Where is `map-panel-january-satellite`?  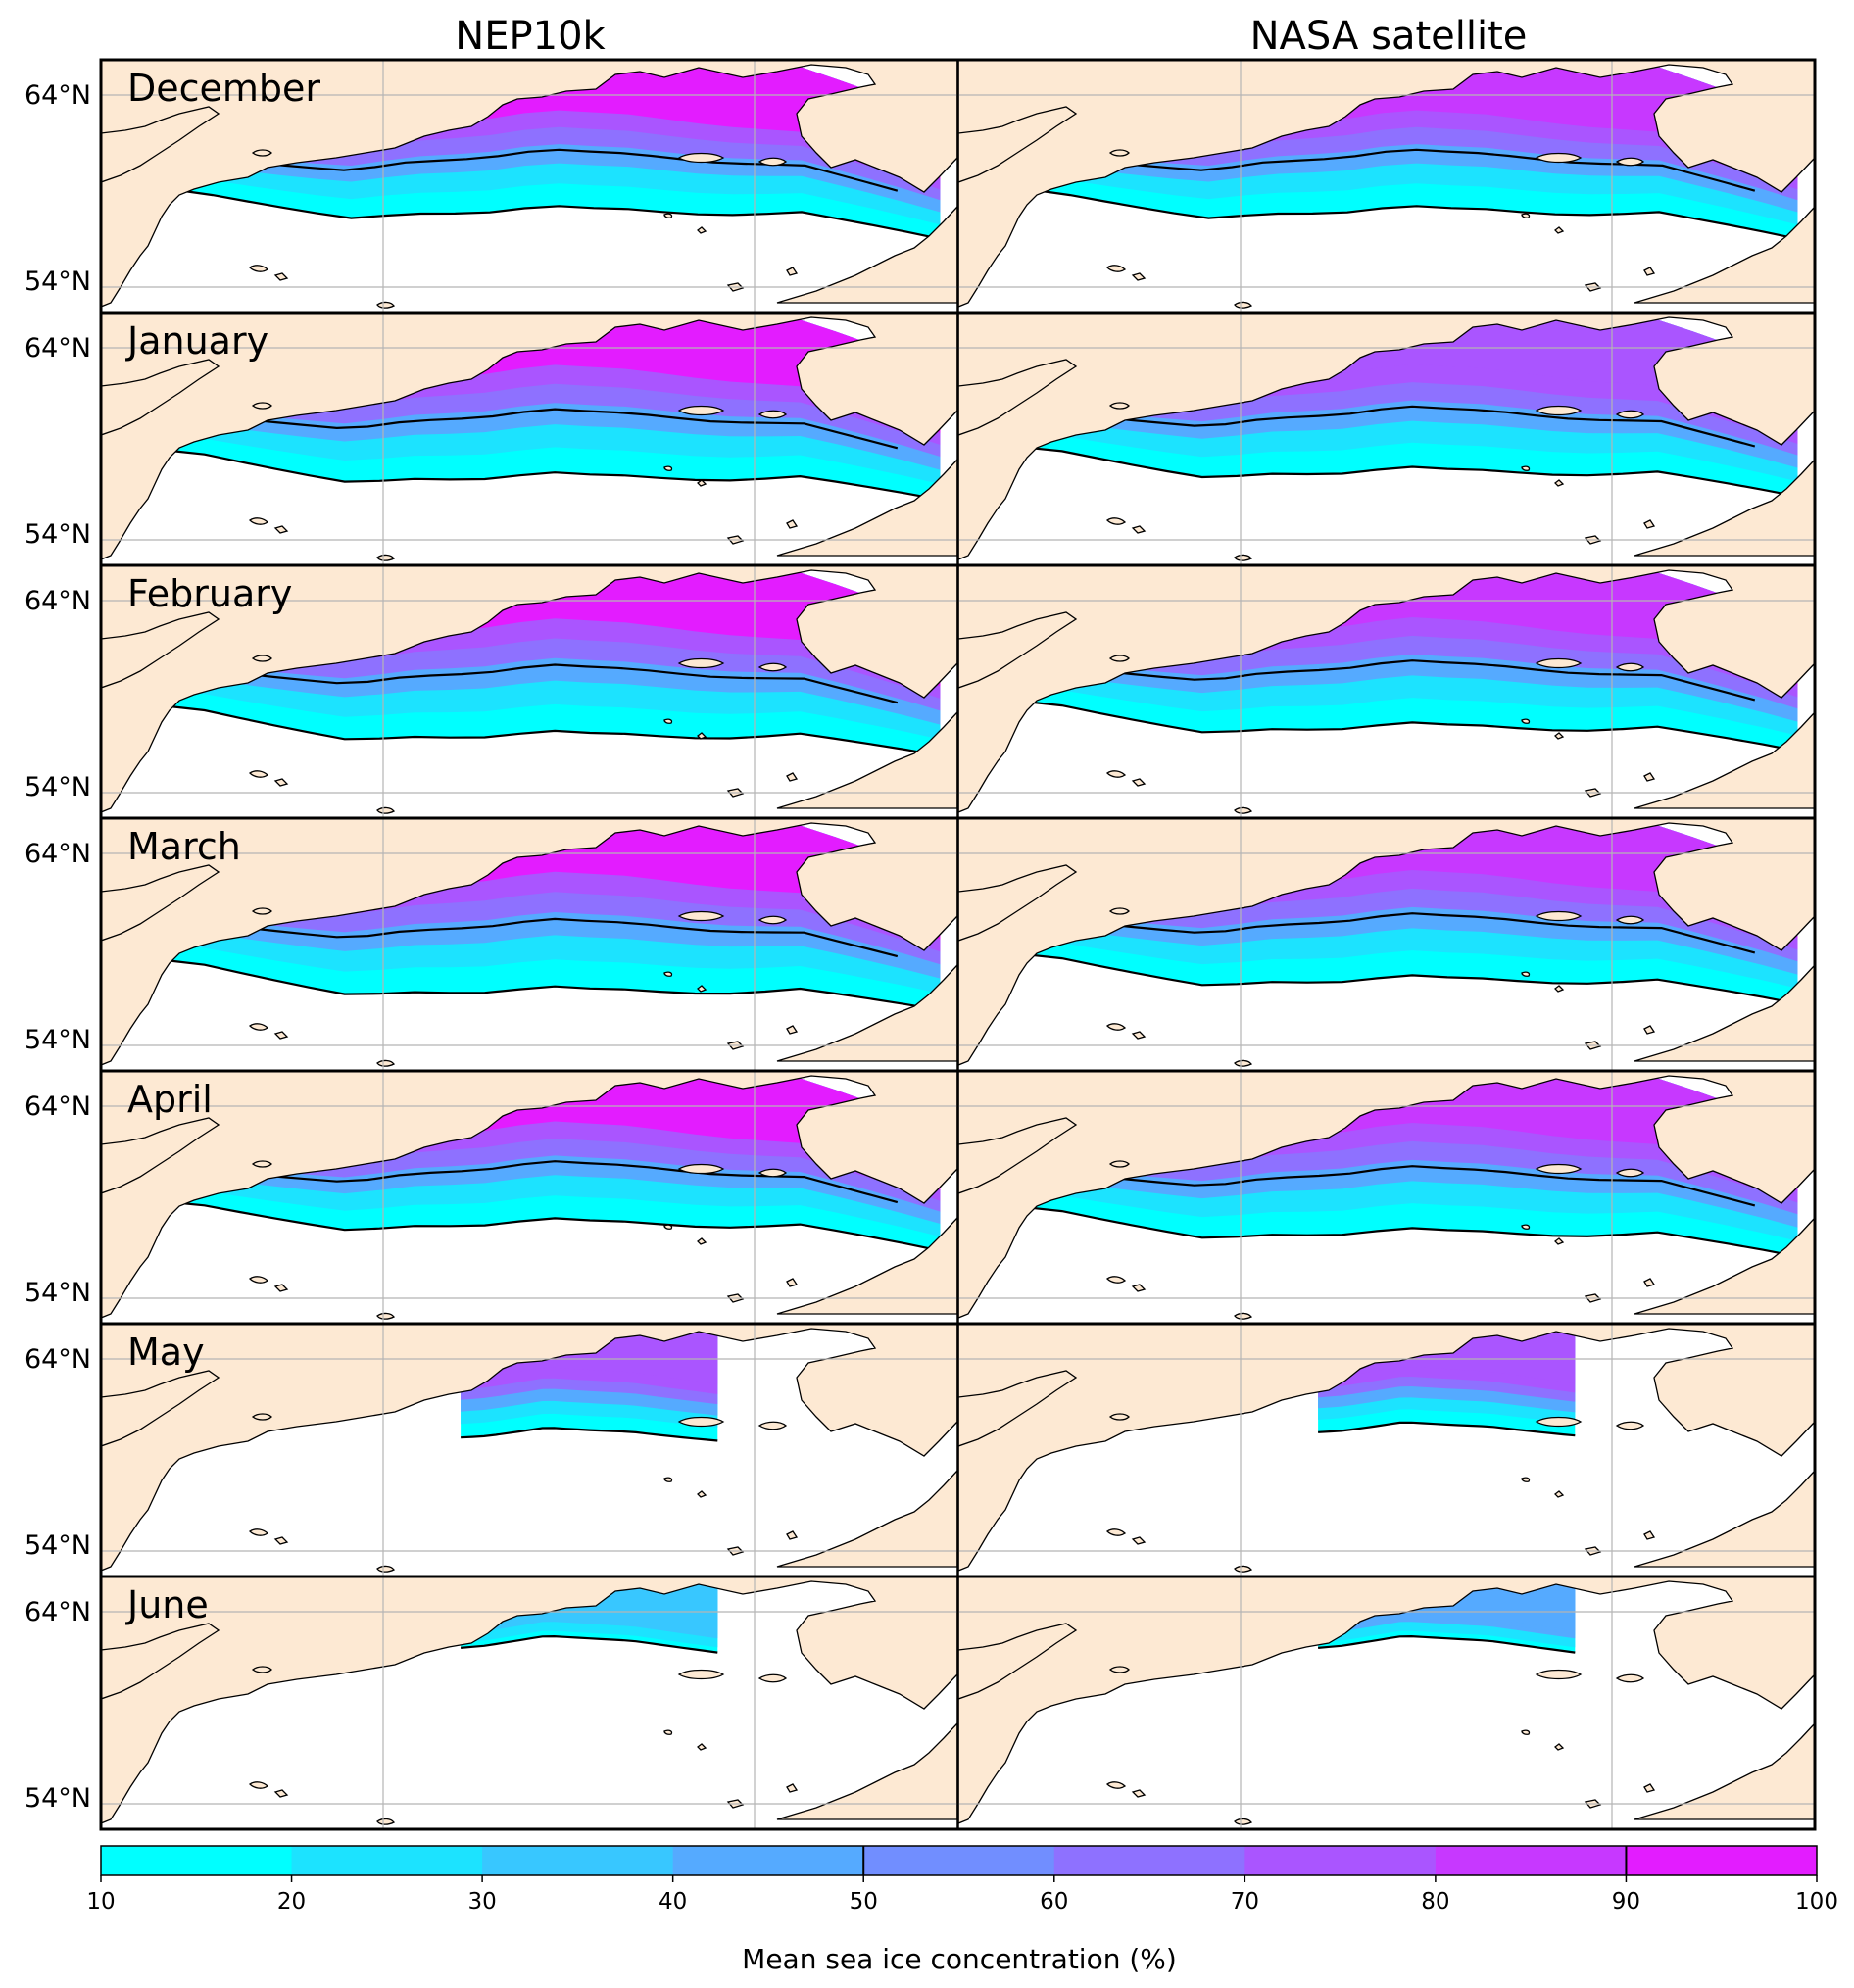 map-panel-january-satellite is located at coordinates (1386, 439).